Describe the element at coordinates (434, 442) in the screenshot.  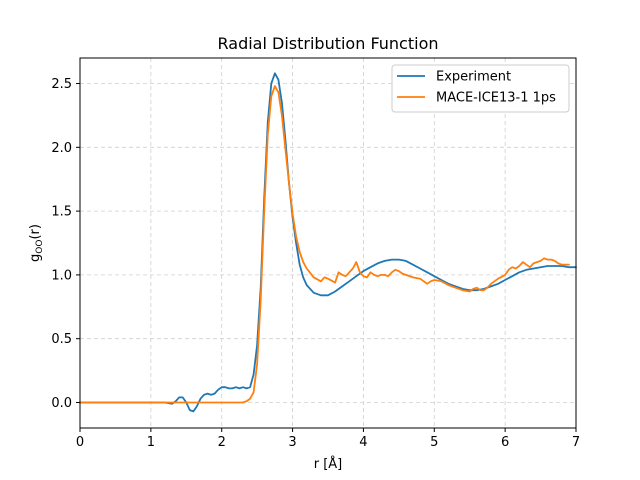
I see `x-tick-label: 5` at that location.